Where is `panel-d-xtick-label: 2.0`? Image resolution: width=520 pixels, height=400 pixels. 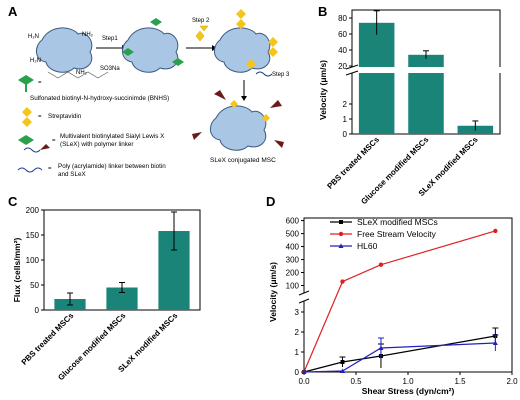 panel-d-xtick-label: 2.0 is located at coordinates (512, 381).